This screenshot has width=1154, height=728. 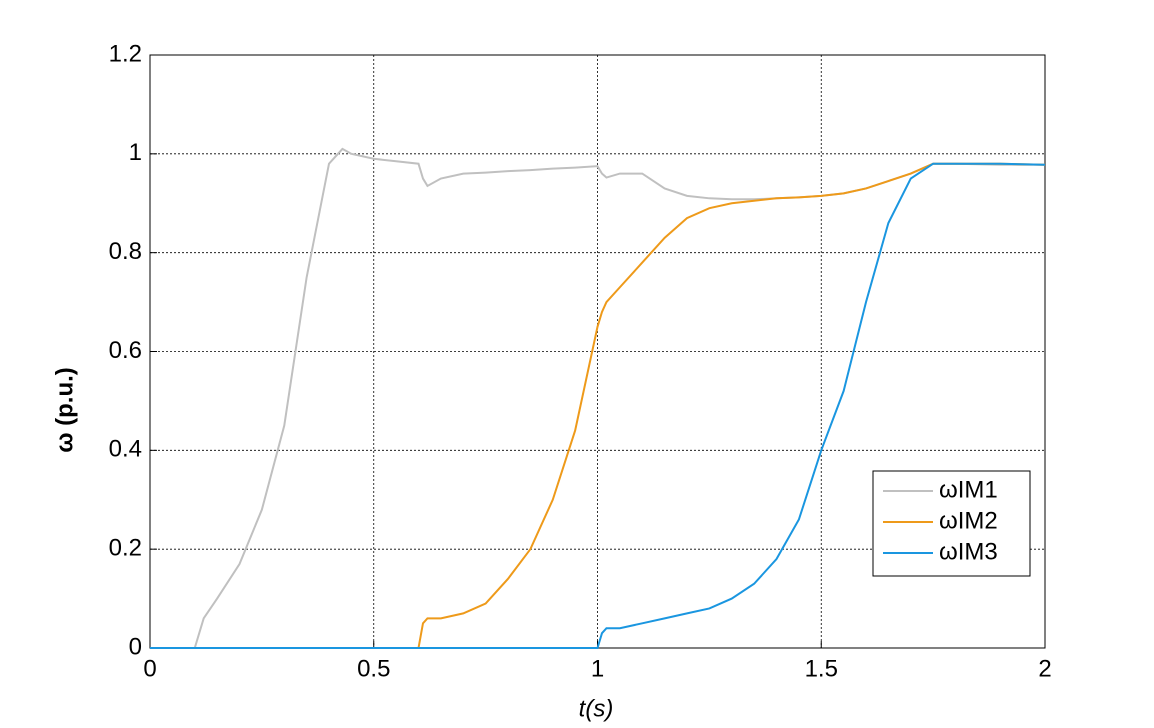 I want to click on x-tick-label: 0.5, so click(x=373, y=668).